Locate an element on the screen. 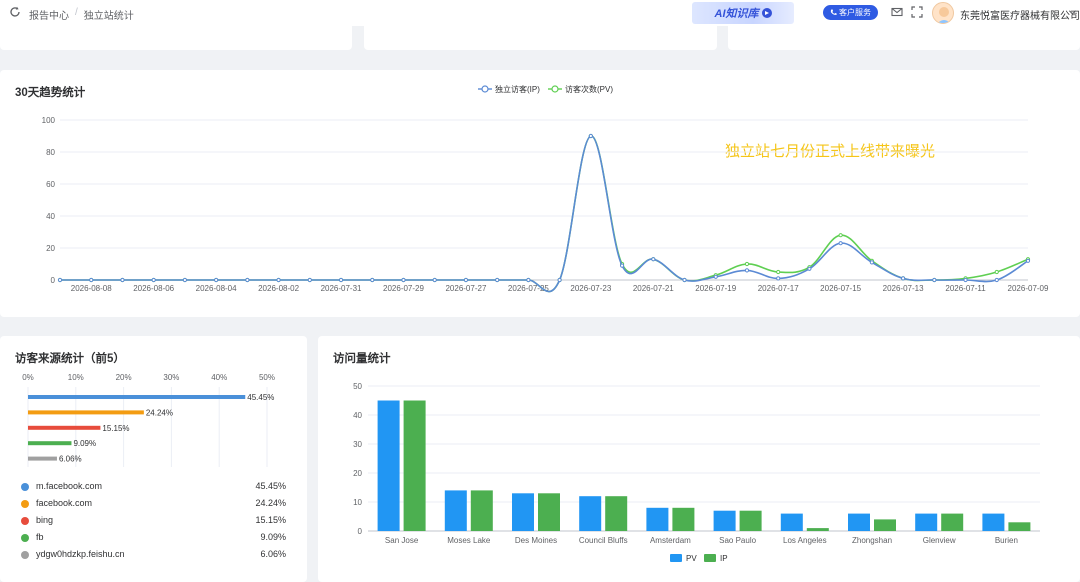 This screenshot has width=1080, height=582. source-percent: 9.09% is located at coordinates (273, 537).